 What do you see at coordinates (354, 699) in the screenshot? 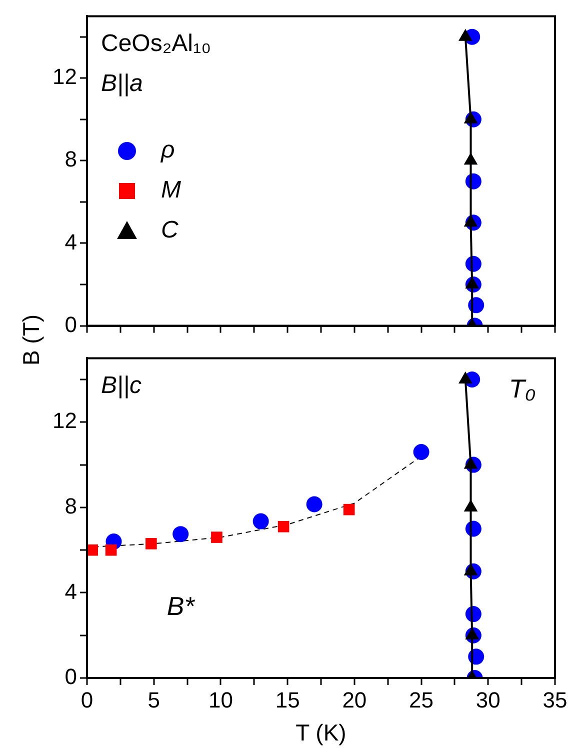
I see `x-tick-label: 20` at bounding box center [354, 699].